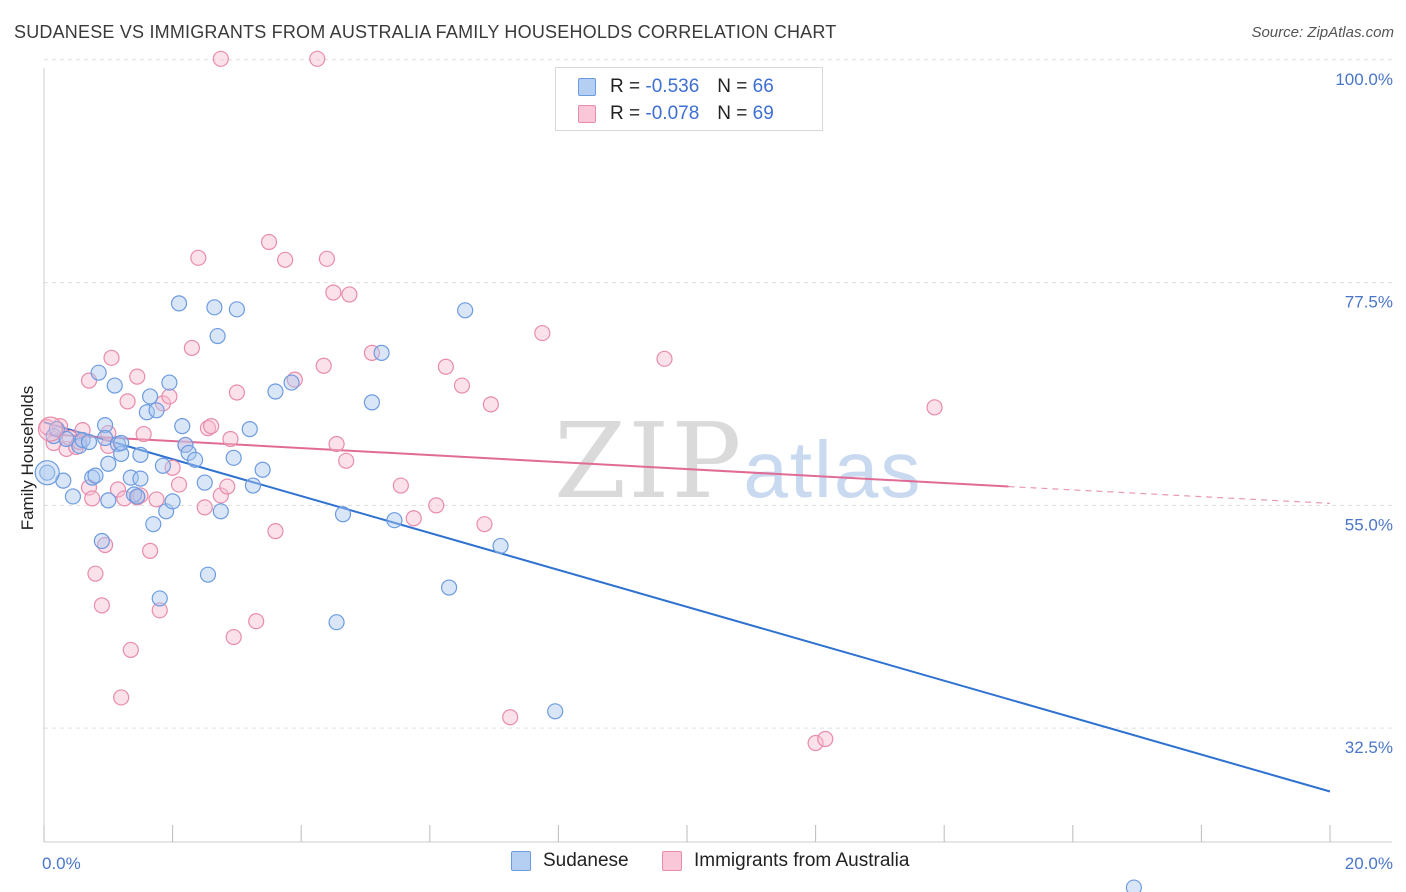 The height and width of the screenshot is (892, 1406). Describe the element at coordinates (587, 87) in the screenshot. I see `sudanese-swatch` at that location.